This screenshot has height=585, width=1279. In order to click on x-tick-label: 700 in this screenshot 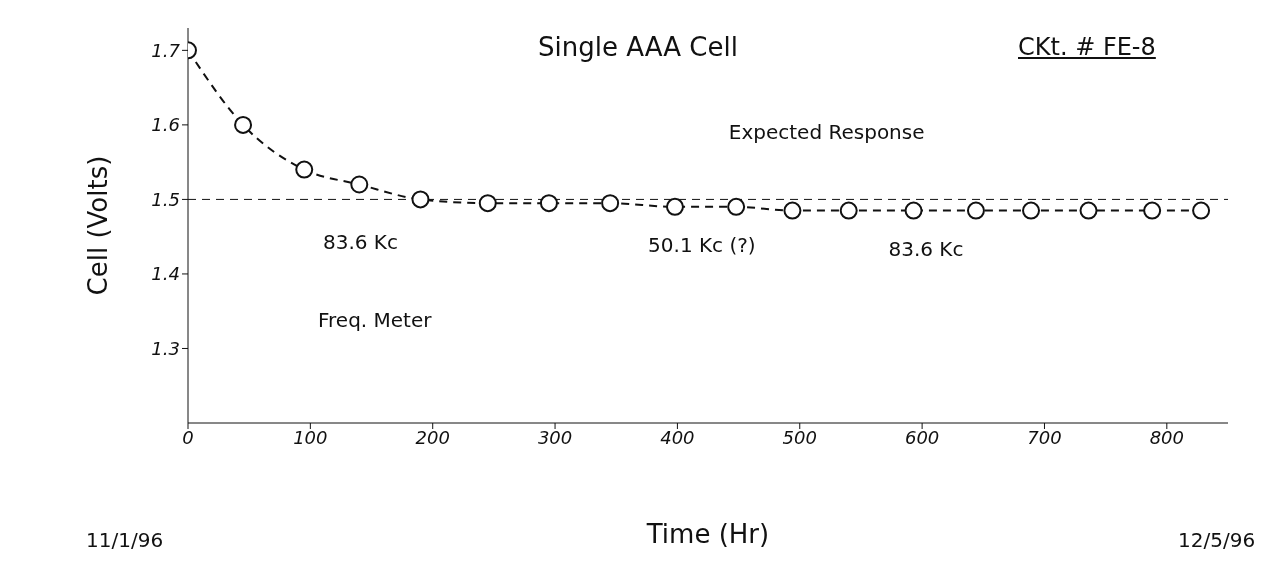, I will do `click(1044, 437)`.